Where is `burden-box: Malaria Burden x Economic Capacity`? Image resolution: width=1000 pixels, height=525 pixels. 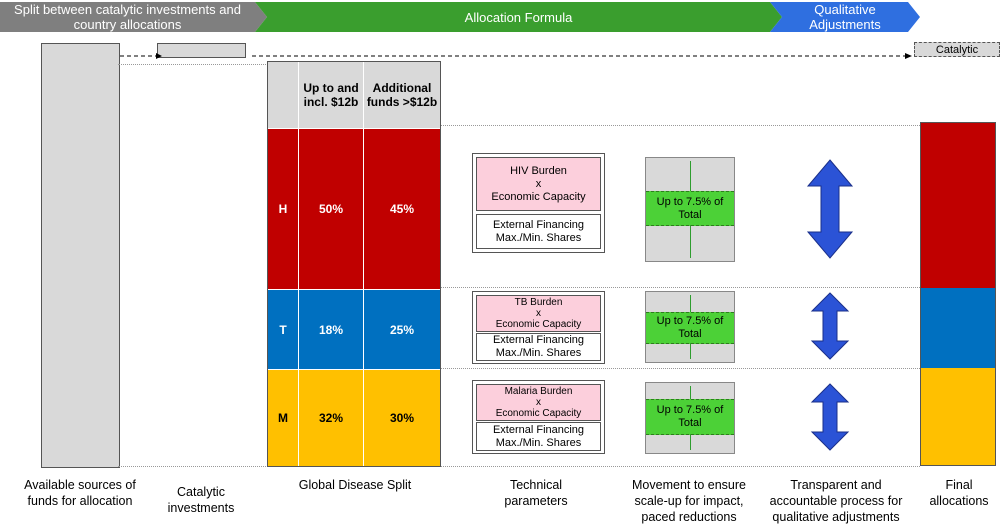 burden-box: Malaria Burden x Economic Capacity is located at coordinates (538, 402).